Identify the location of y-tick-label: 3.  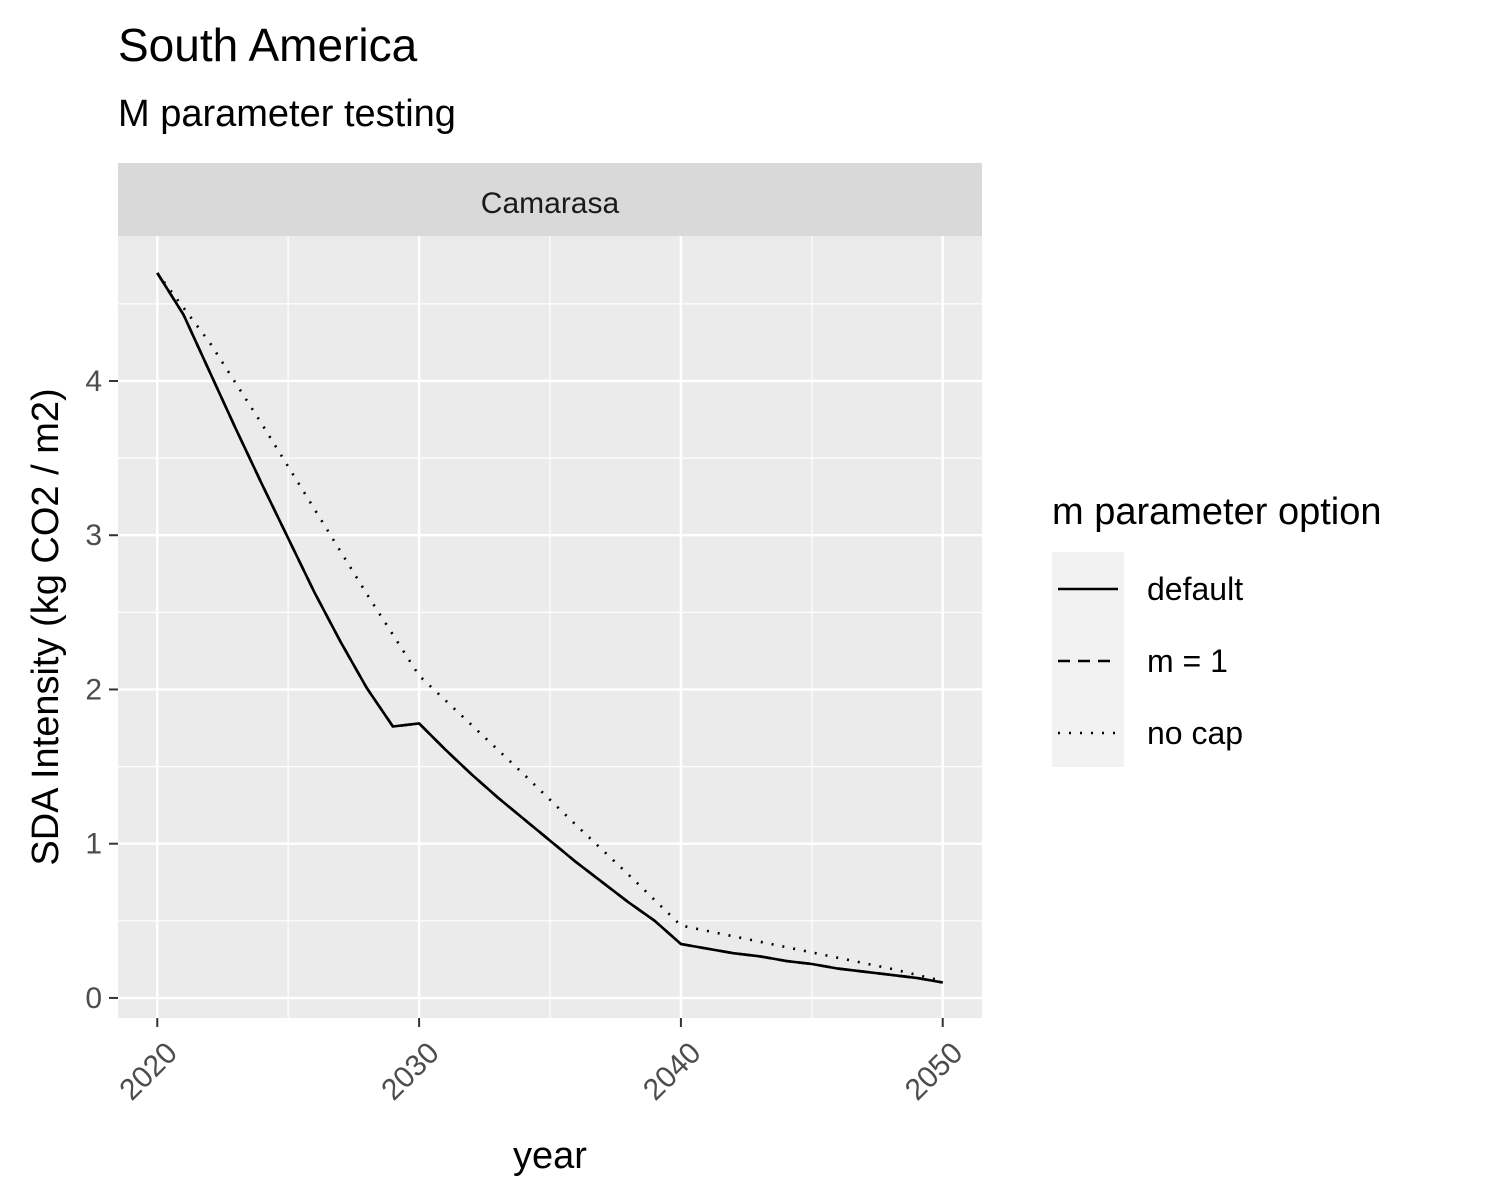
(93, 535).